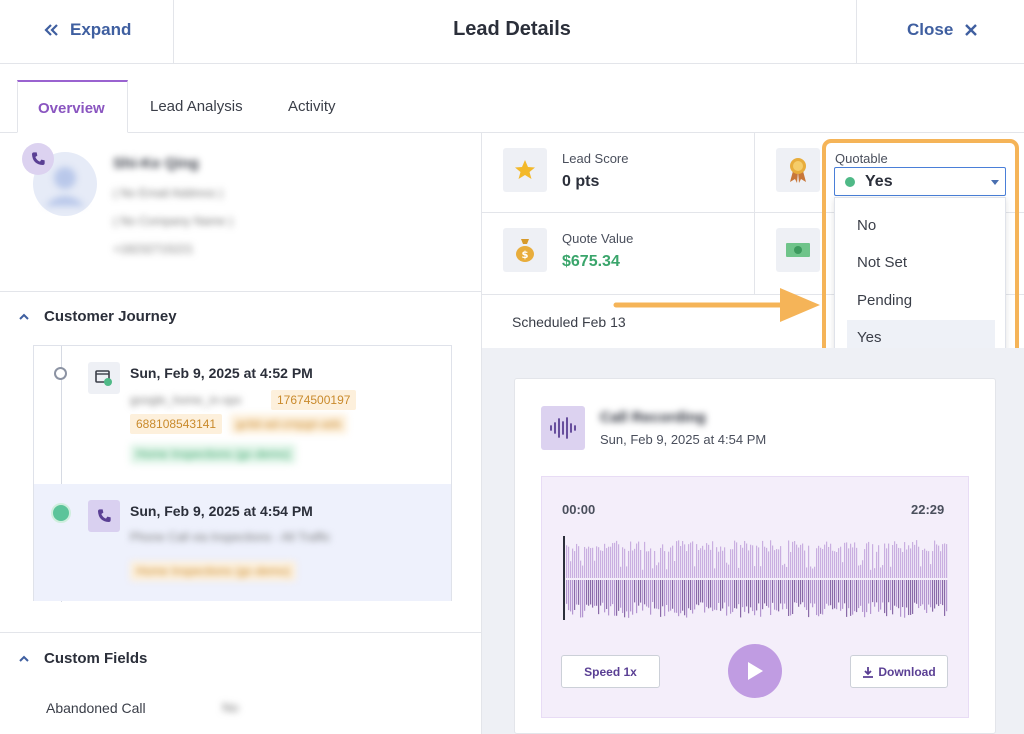  What do you see at coordinates (683, 439) in the screenshot?
I see `recording-timestamp: Sun, Feb 9, 2025 at 4:54 PM` at bounding box center [683, 439].